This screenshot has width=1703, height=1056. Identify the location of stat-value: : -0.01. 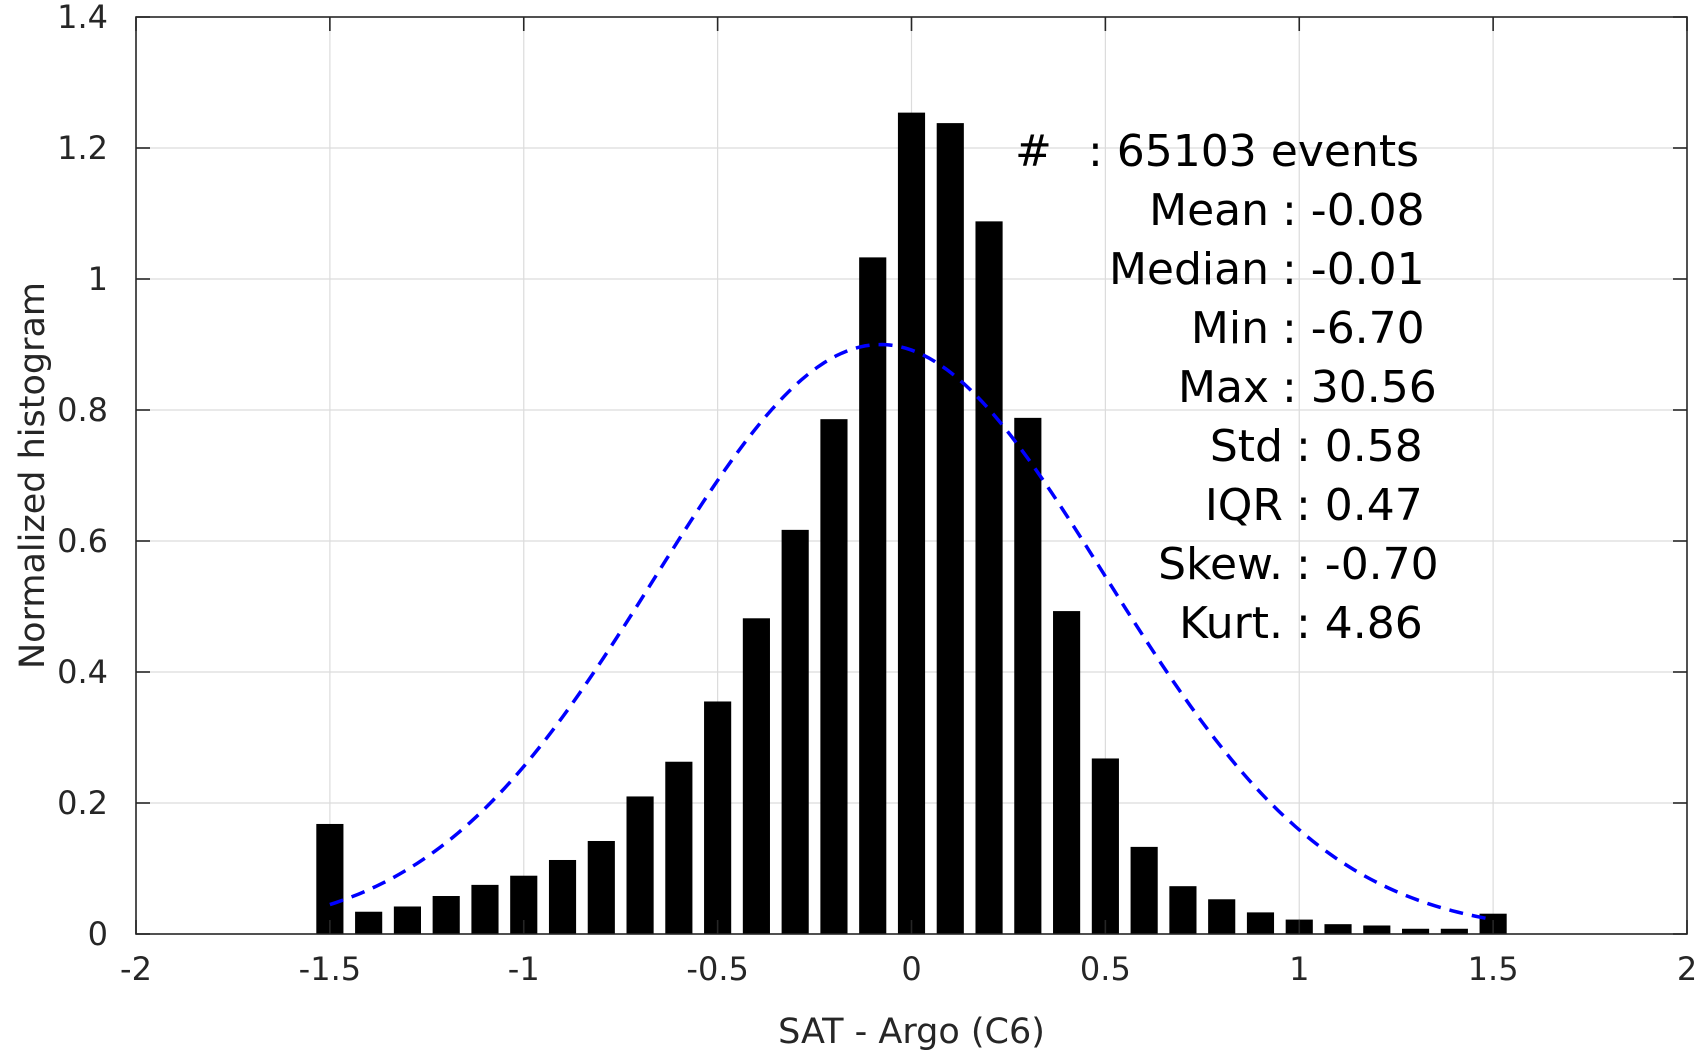
(1353, 269).